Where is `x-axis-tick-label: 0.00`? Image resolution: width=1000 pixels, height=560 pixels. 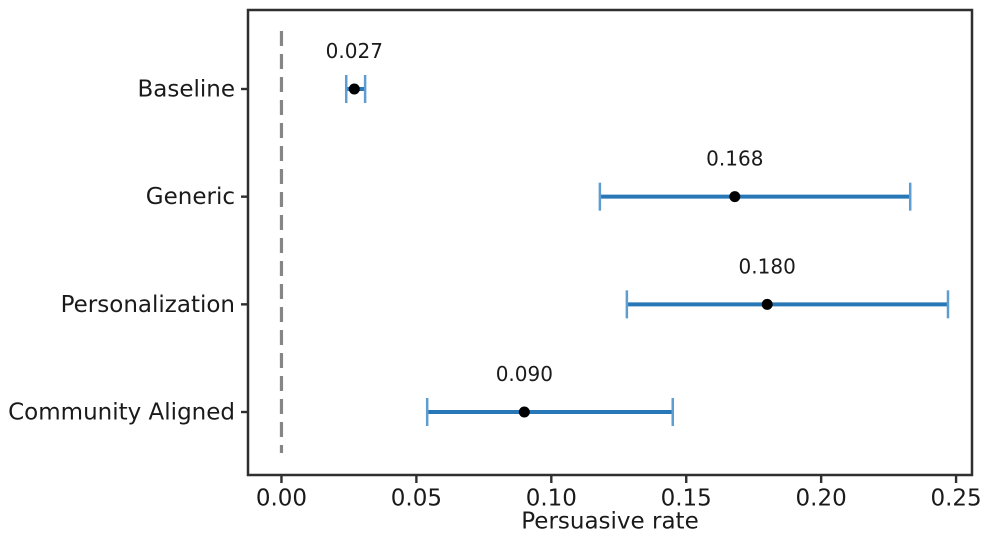 x-axis-tick-label: 0.00 is located at coordinates (281, 499).